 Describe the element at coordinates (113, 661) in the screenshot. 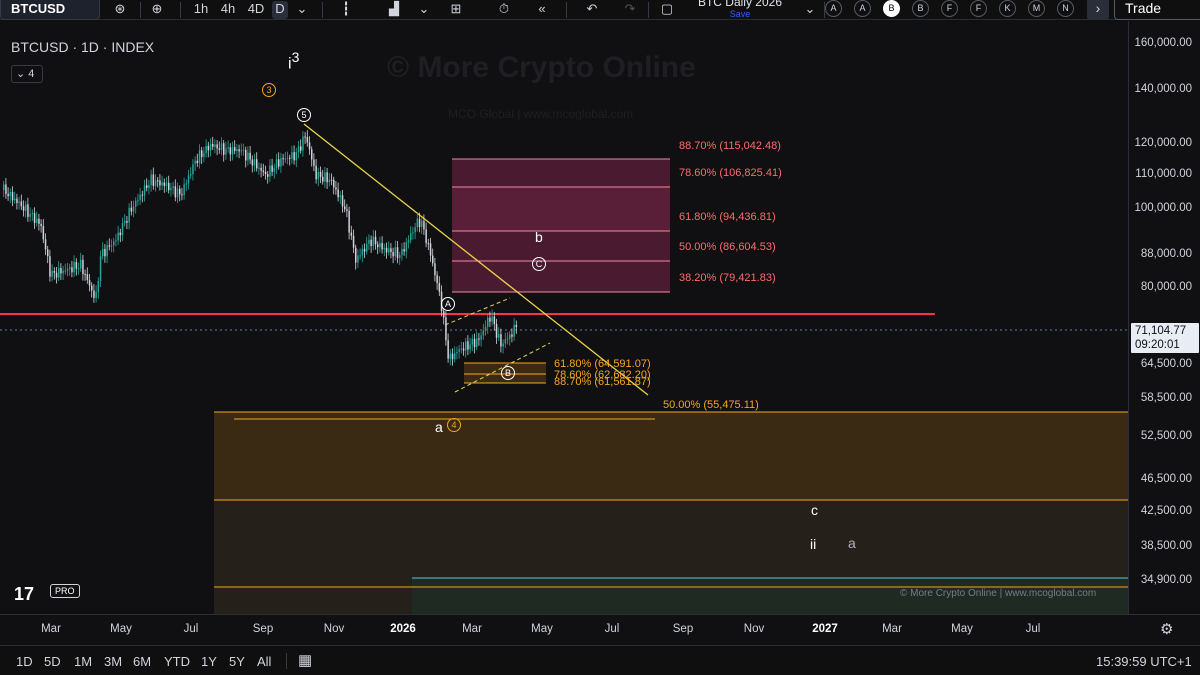

I see `range-button-3m: 3M` at that location.